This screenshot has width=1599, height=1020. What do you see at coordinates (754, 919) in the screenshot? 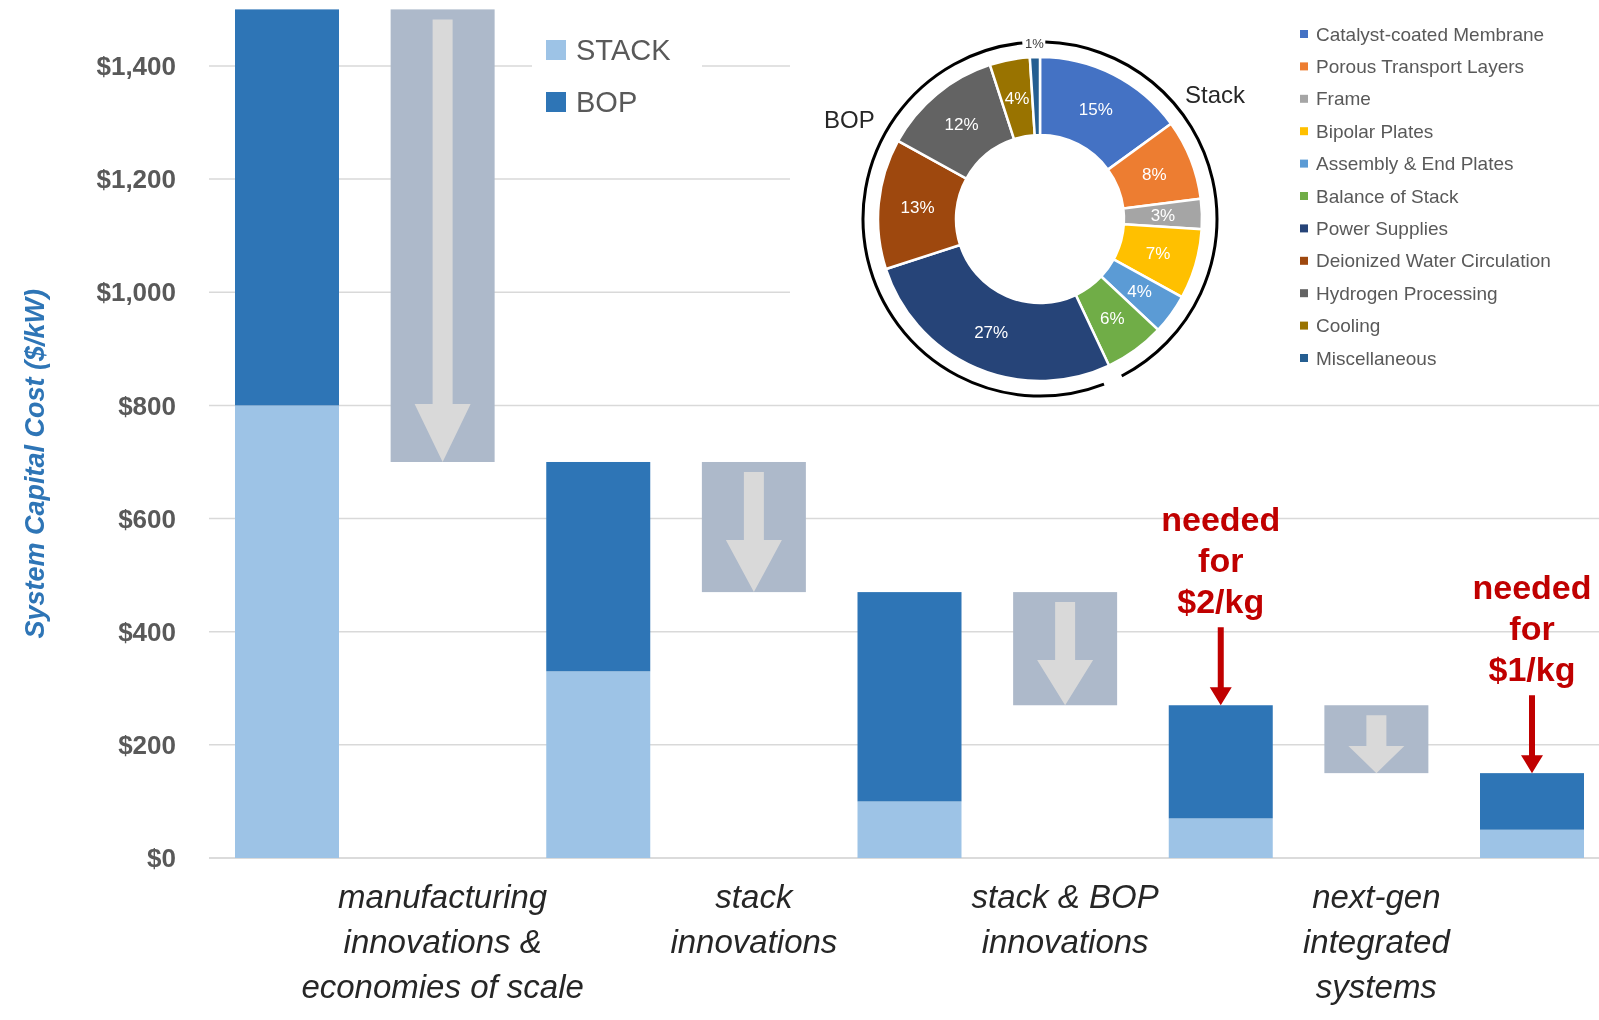
I see `x-tick-label: stack innovations` at bounding box center [754, 919].